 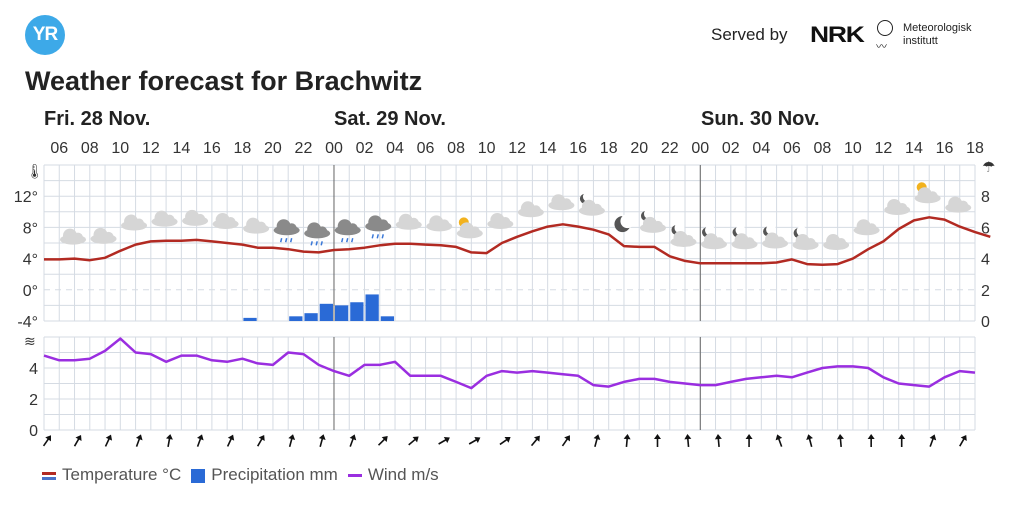 What do you see at coordinates (403, 474) in the screenshot?
I see `legend-wind-label: Wind m/s` at bounding box center [403, 474].